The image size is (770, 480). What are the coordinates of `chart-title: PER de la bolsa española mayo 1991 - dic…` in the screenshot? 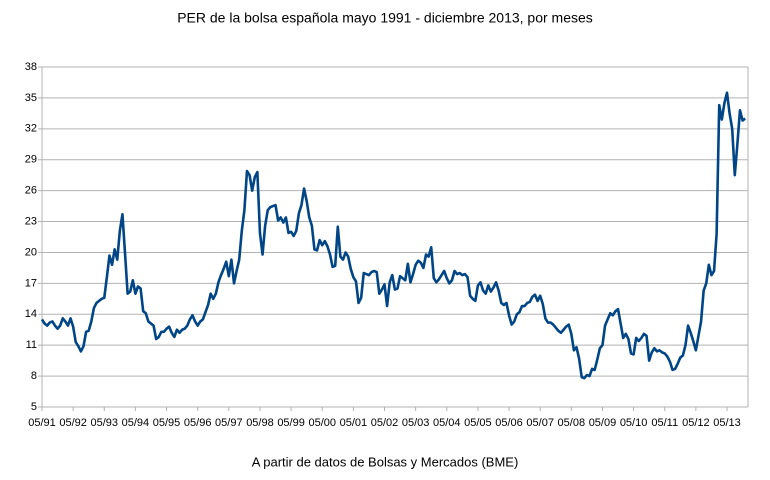 It's located at (385, 18).